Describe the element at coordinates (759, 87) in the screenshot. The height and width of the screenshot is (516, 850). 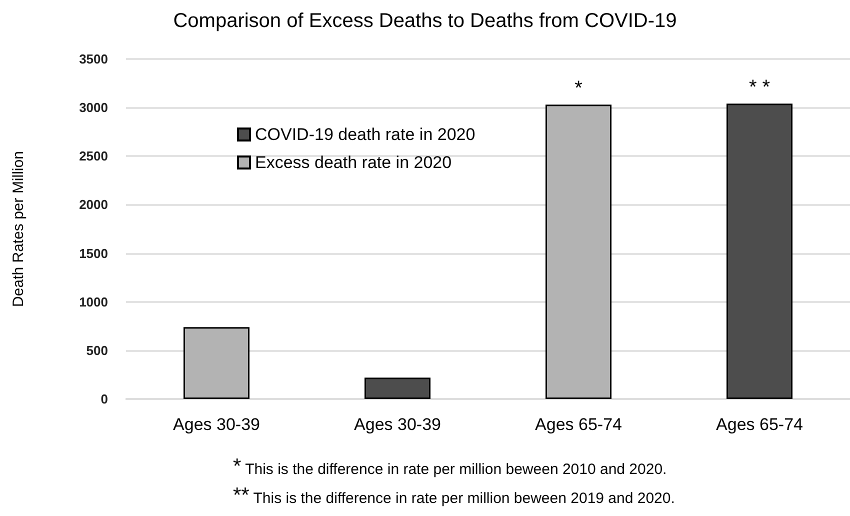
I see `data-label: * *` at that location.